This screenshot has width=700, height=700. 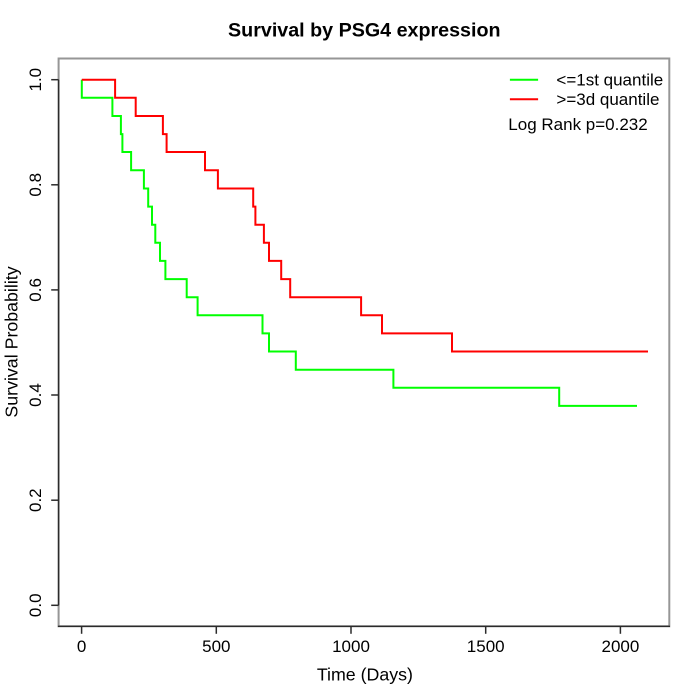 I want to click on svg-text: Survival Probability, so click(x=12, y=341).